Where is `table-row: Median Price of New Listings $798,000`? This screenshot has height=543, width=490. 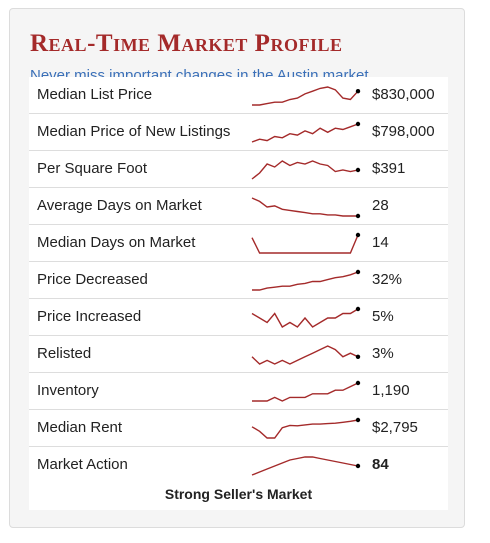
table-row: Median Price of New Listings $798,000 is located at coordinates (238, 132).